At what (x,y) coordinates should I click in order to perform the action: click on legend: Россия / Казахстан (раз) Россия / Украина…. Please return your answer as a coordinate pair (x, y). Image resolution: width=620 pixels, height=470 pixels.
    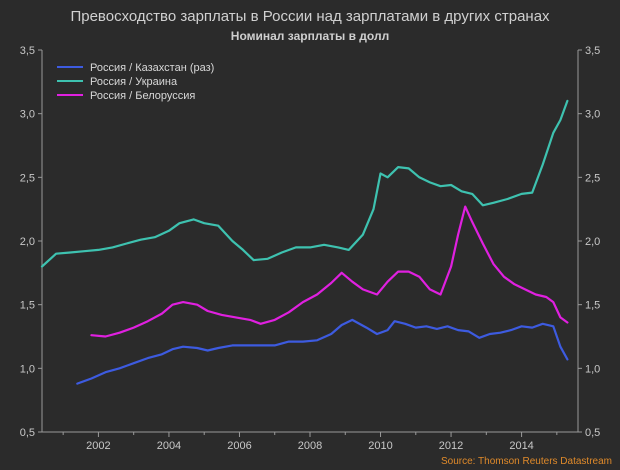
    Looking at the image, I should click on (135, 82).